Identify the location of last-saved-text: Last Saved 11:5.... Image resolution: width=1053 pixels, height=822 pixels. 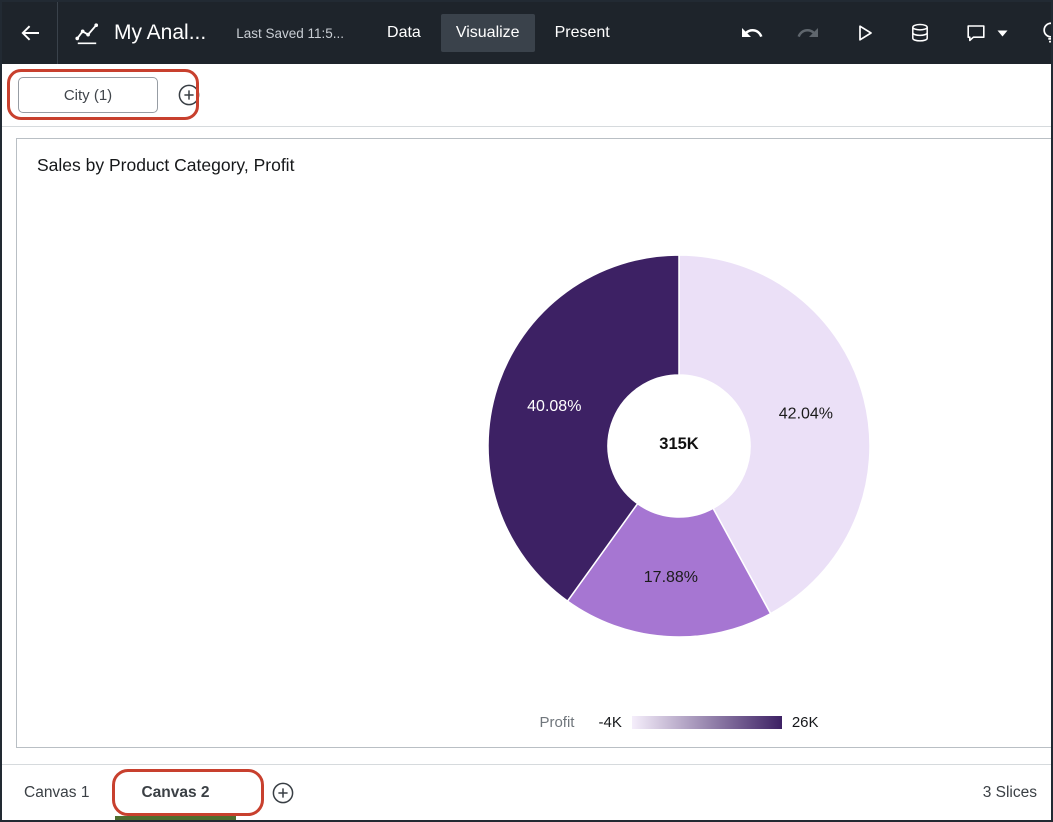
(290, 33).